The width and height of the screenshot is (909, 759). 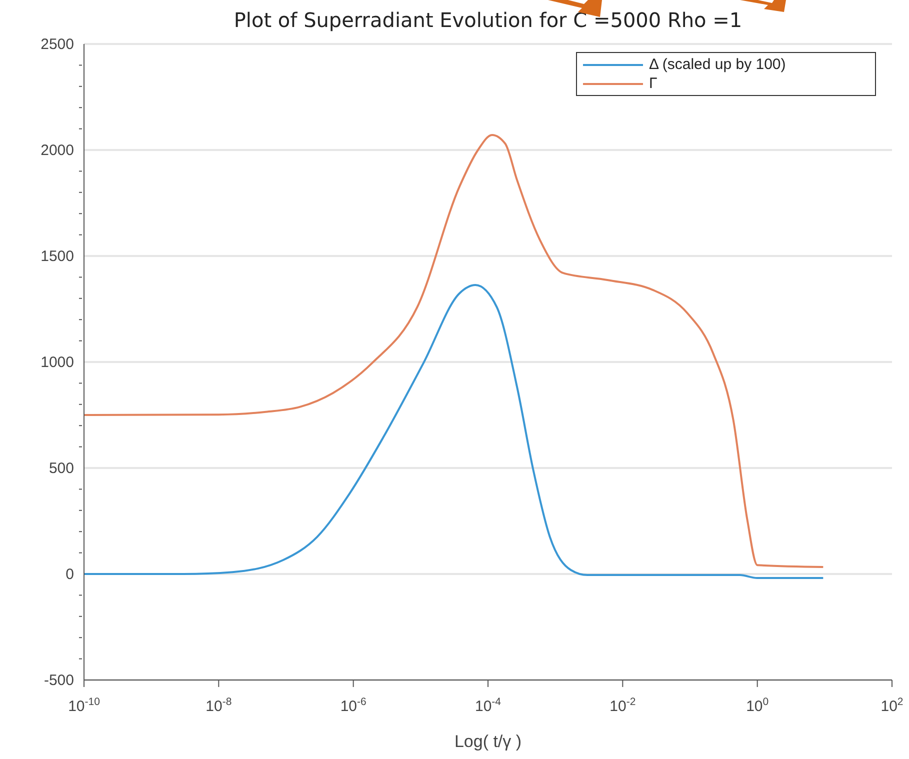 I want to click on x-tick-label: 10$^{-4}$, so click(x=488, y=705).